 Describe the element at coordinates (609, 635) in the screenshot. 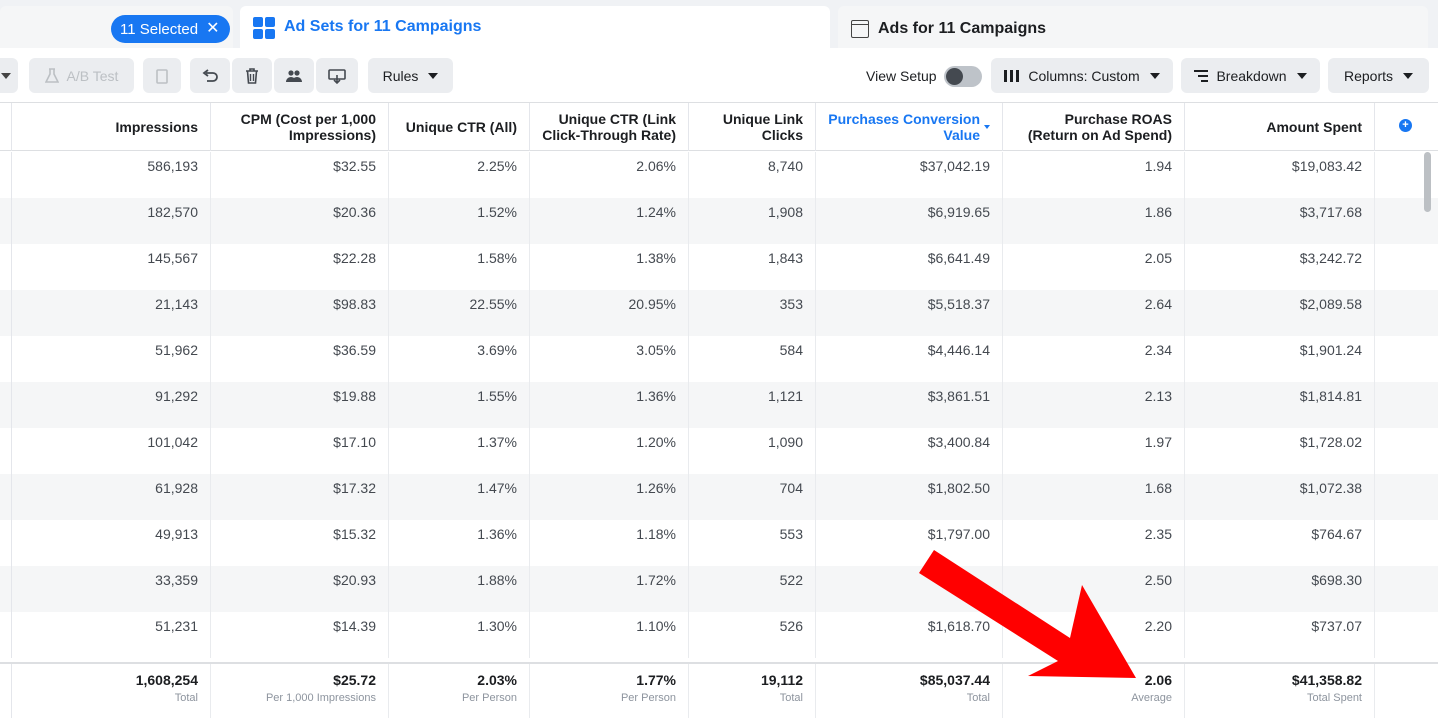

I see `cell-unique-ctr-link: 1.10%` at that location.